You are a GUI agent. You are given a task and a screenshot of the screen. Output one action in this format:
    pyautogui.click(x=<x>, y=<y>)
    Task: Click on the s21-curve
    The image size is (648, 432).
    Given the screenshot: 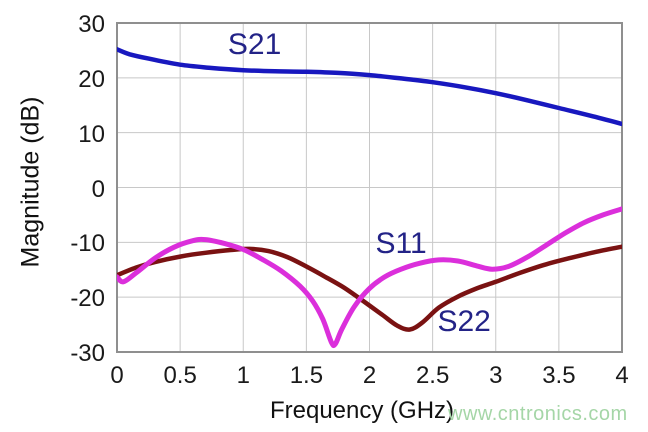 What is the action you would take?
    pyautogui.click(x=369, y=87)
    